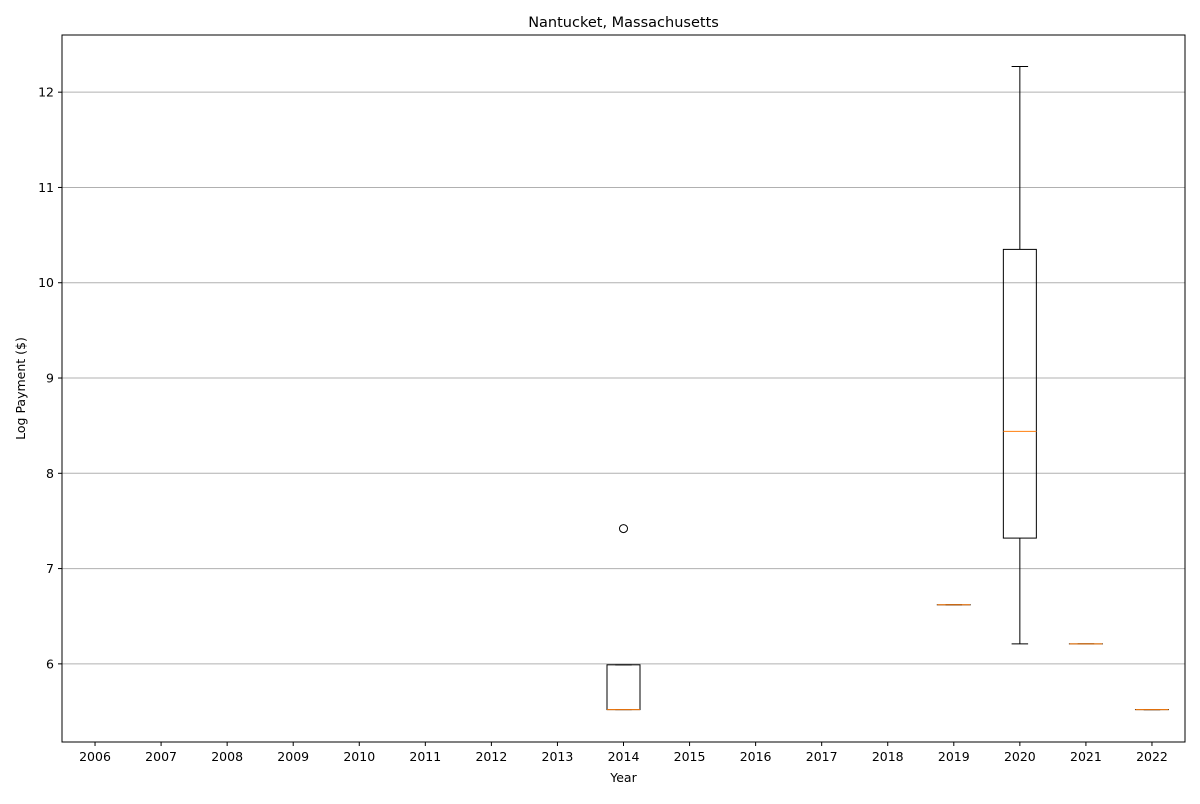 This screenshot has height=804, width=1200. What do you see at coordinates (888, 756) in the screenshot?
I see `x-tick-label: 2018` at bounding box center [888, 756].